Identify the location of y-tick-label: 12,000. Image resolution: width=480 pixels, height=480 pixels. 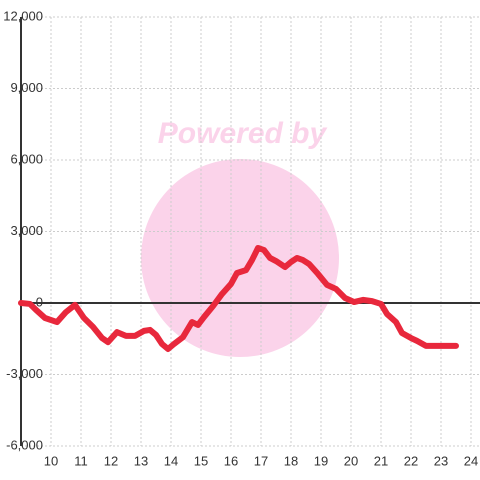
(23, 15).